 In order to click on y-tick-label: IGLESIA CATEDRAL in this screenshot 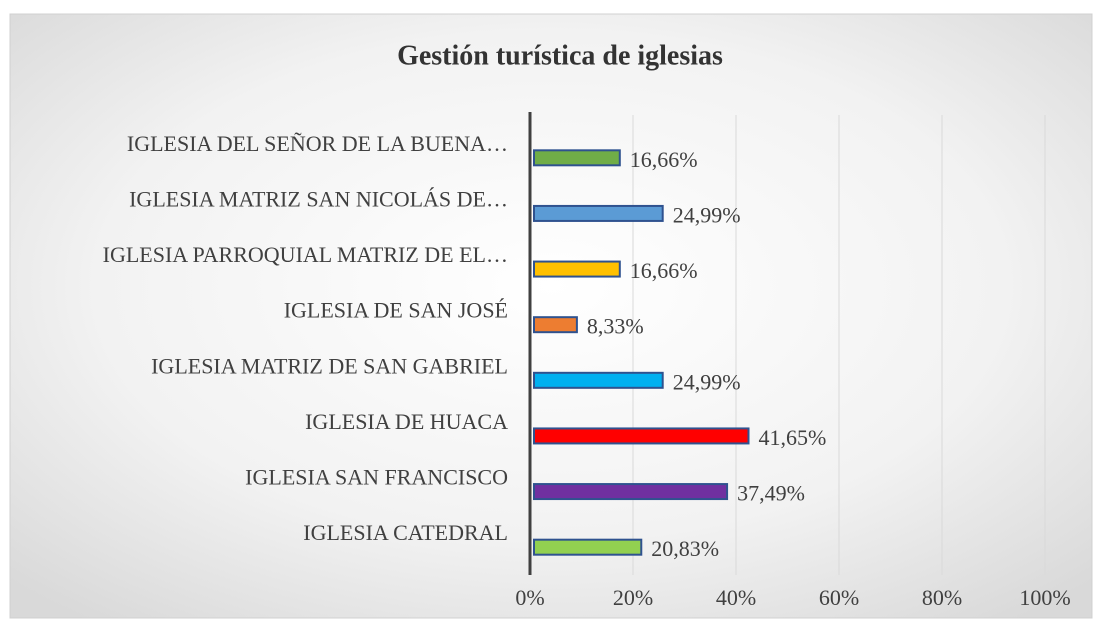, I will do `click(405, 532)`.